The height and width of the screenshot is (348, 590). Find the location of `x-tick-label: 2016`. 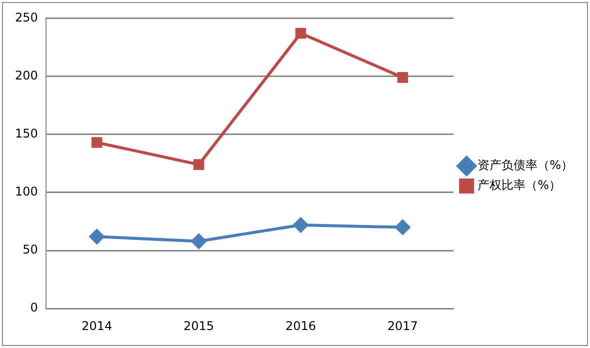

x-tick-label: 2016 is located at coordinates (300, 325).